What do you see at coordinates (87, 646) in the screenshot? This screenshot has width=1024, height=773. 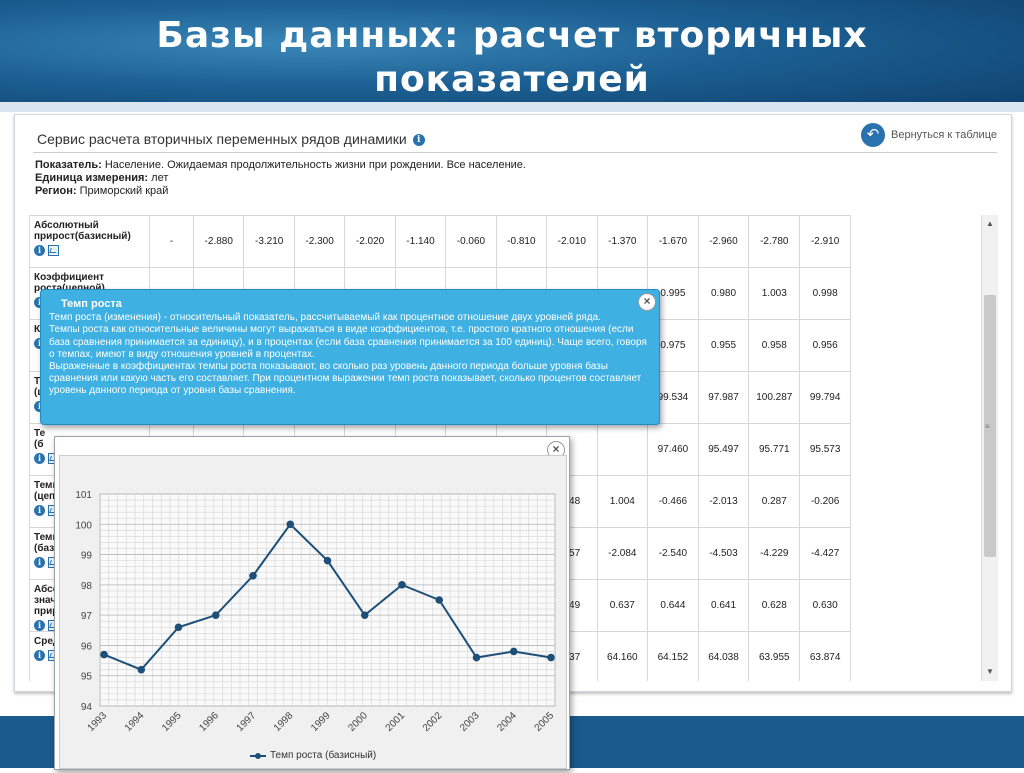 I see `y-tick-label: 96` at bounding box center [87, 646].